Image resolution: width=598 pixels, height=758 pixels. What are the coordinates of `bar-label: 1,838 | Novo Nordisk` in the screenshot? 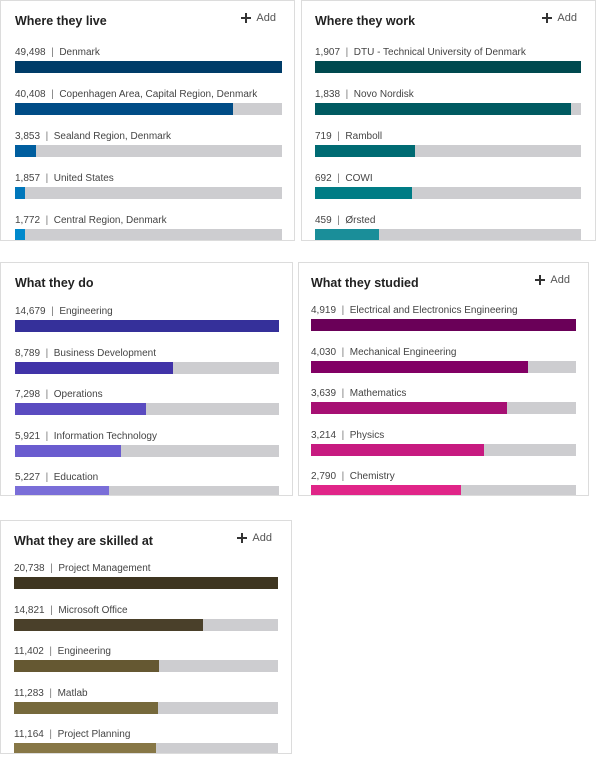 It's located at (364, 94).